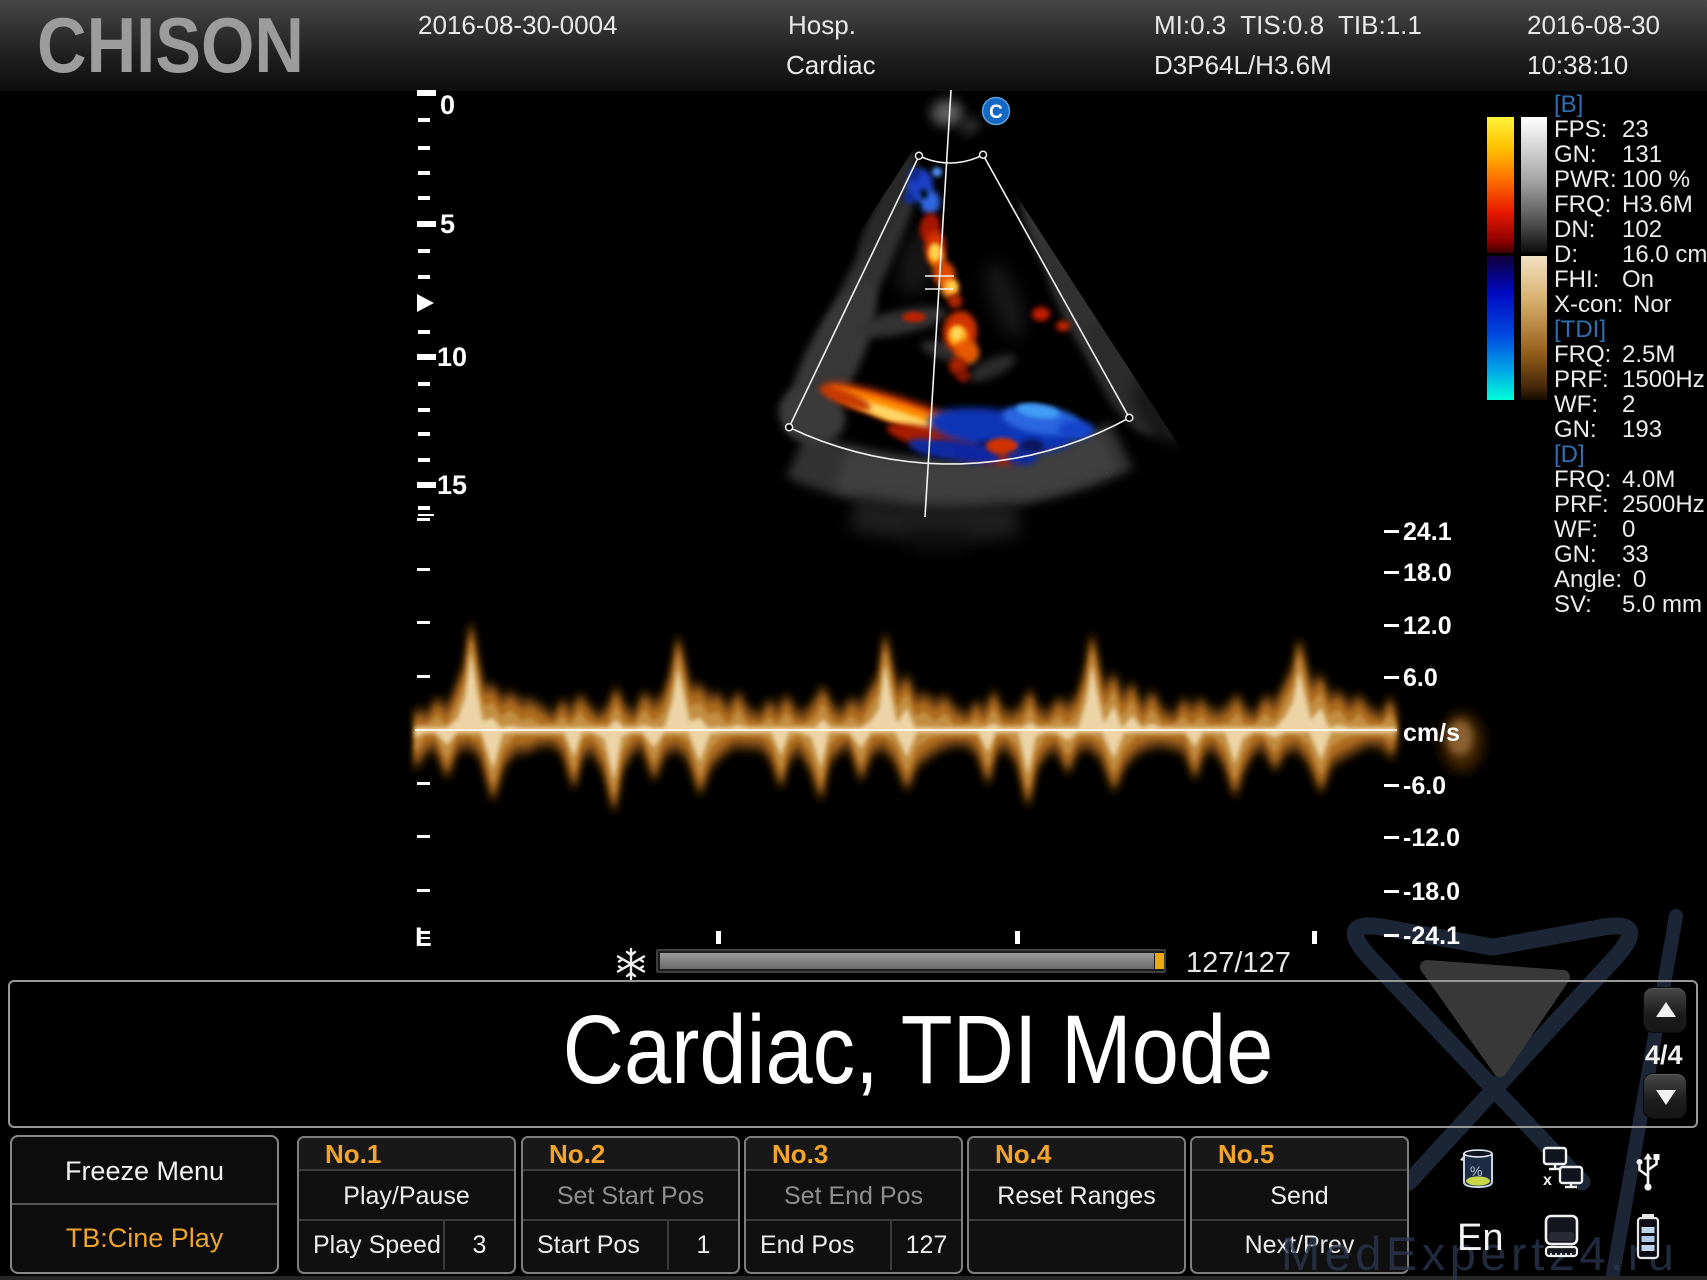 Image resolution: width=1707 pixels, height=1280 pixels. What do you see at coordinates (1547, 1180) in the screenshot?
I see `svg-text: x` at bounding box center [1547, 1180].